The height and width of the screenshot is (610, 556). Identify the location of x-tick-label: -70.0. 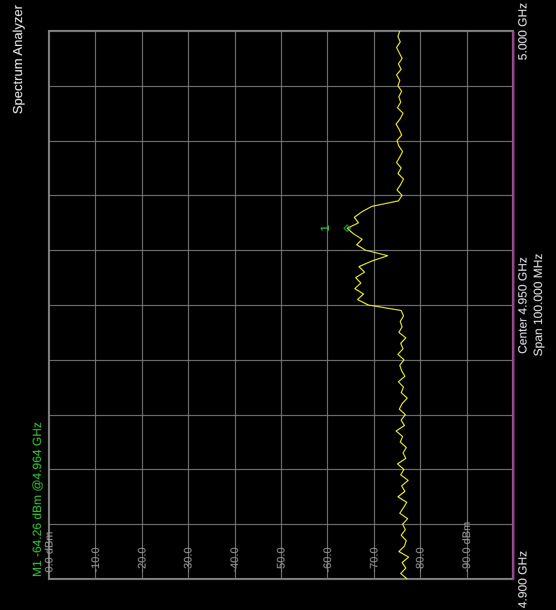
(374, 559).